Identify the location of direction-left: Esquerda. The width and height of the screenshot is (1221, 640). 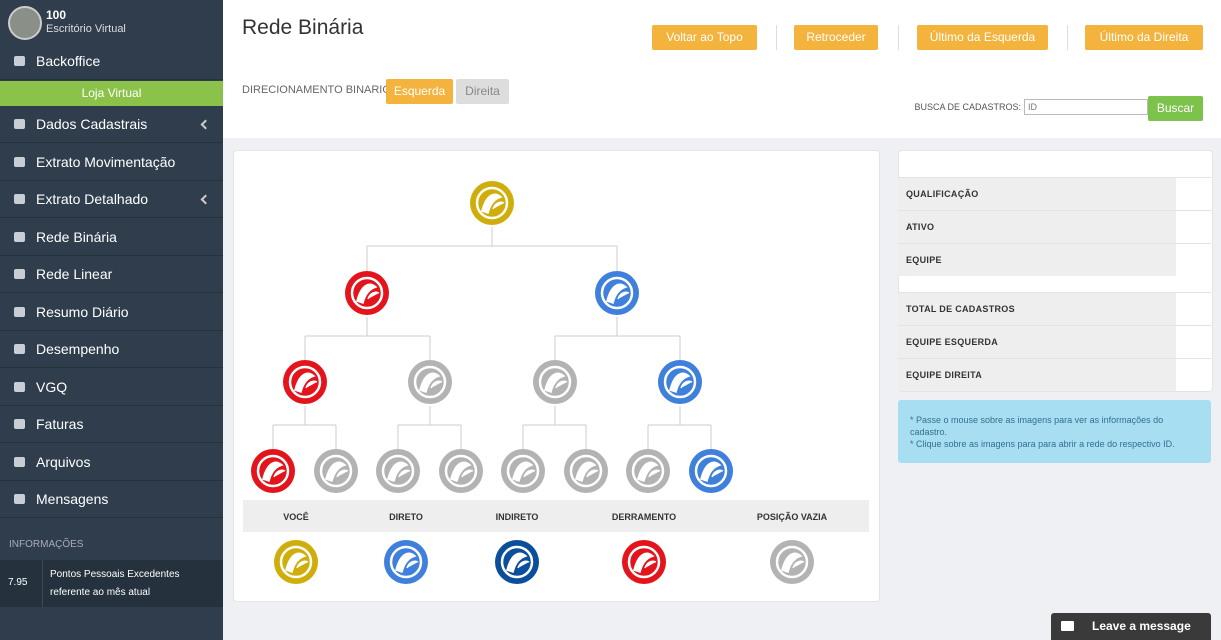
(419, 91).